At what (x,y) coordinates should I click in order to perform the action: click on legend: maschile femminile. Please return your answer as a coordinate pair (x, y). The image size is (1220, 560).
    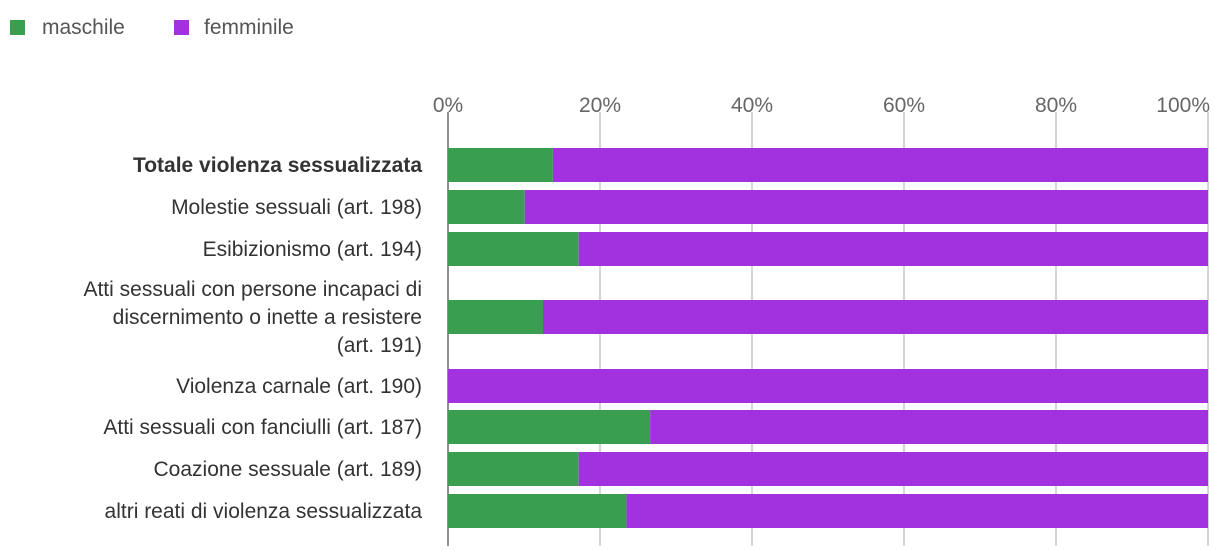
    Looking at the image, I should click on (152, 27).